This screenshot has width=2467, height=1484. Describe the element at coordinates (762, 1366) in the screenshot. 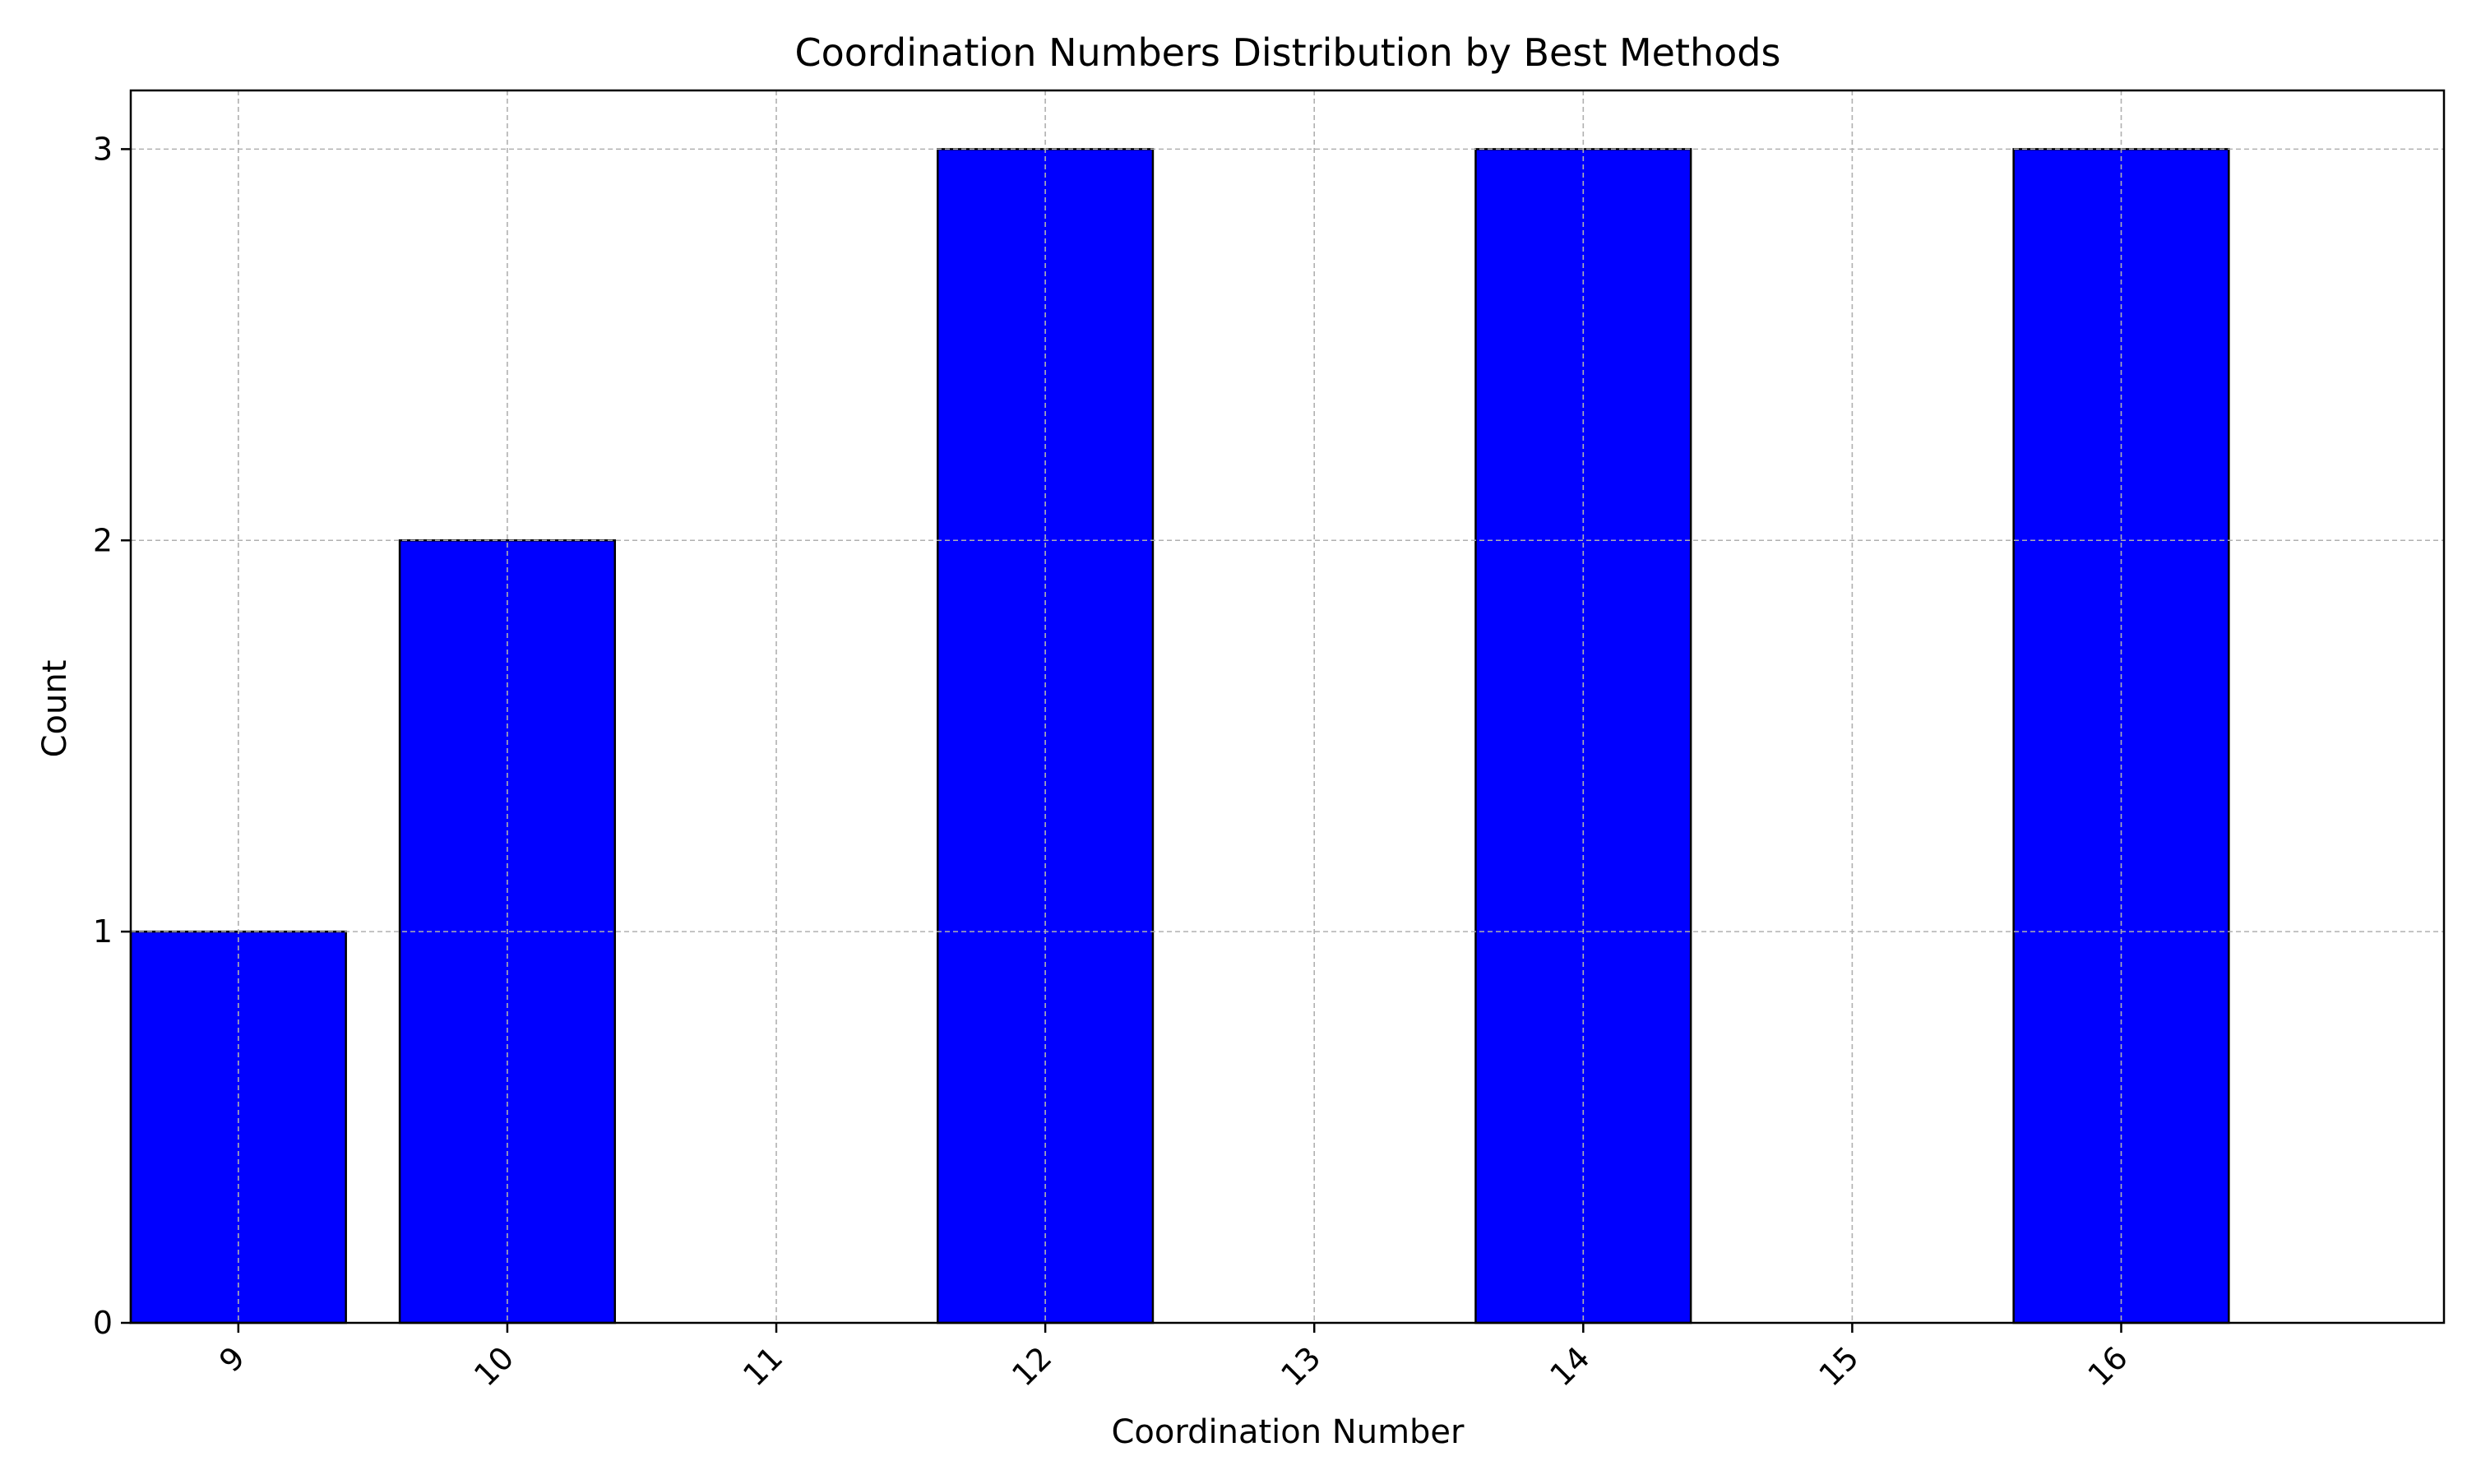

I see `x-tick-label-11: 11` at that location.